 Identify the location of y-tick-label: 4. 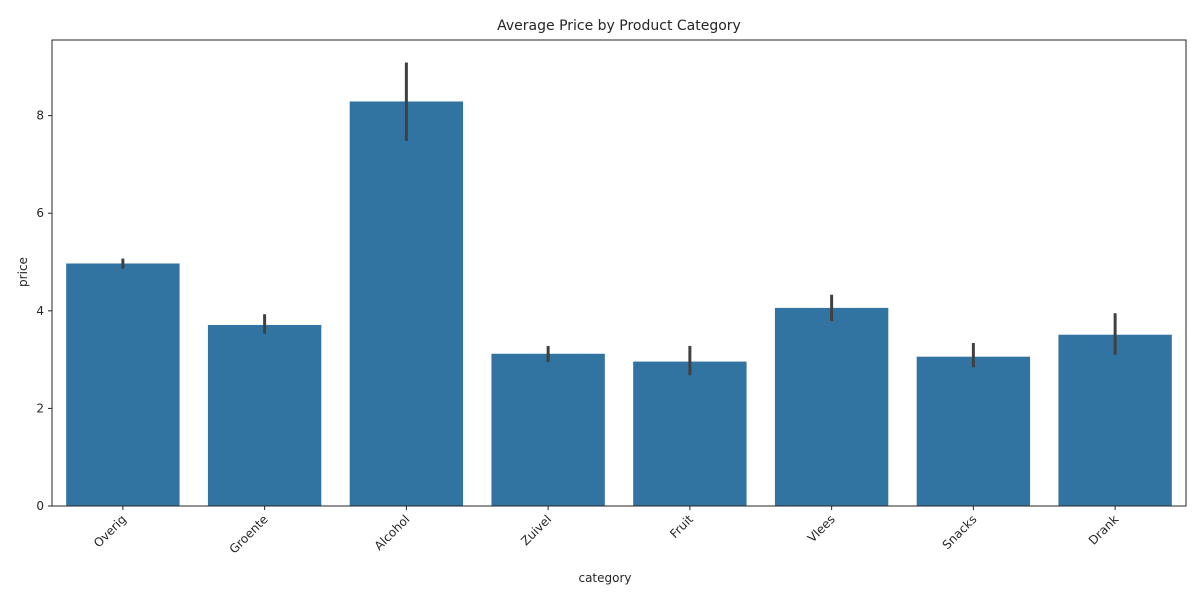
(40, 311).